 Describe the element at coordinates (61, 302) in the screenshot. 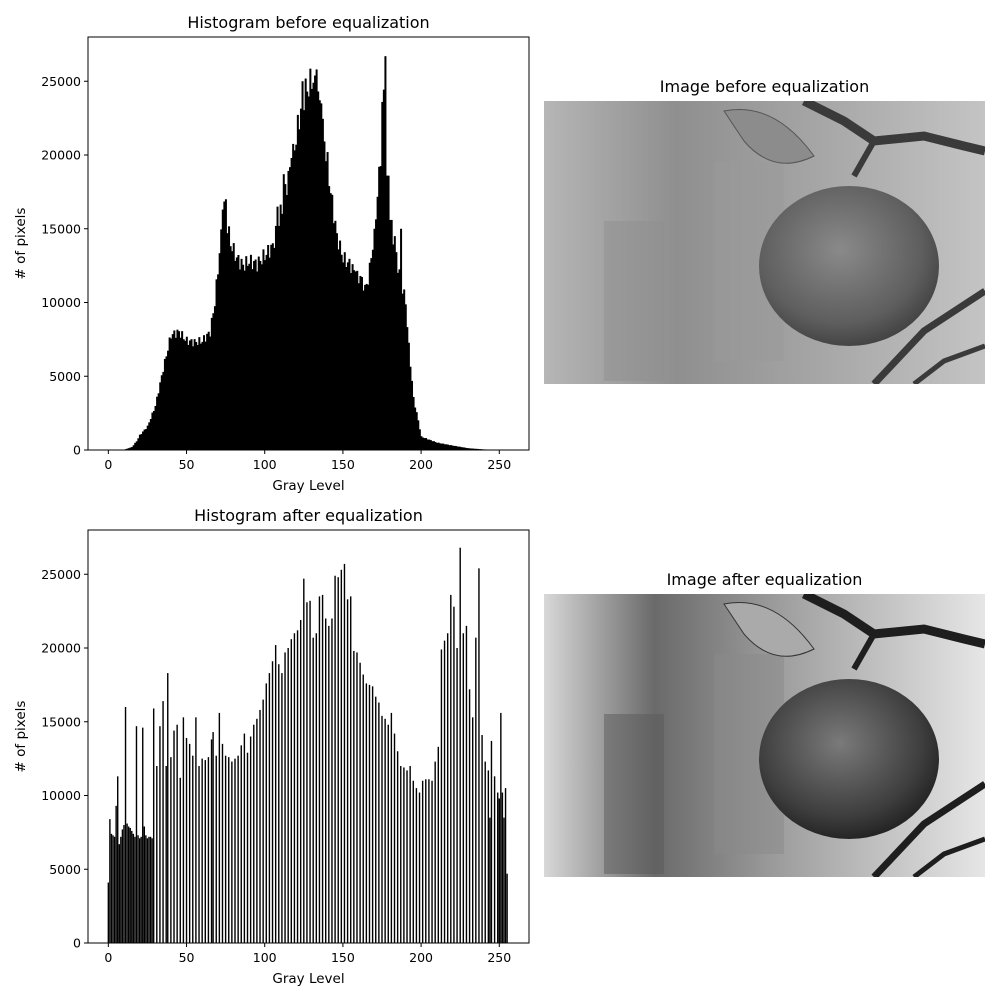

I see `y-tick-label: 10000` at that location.